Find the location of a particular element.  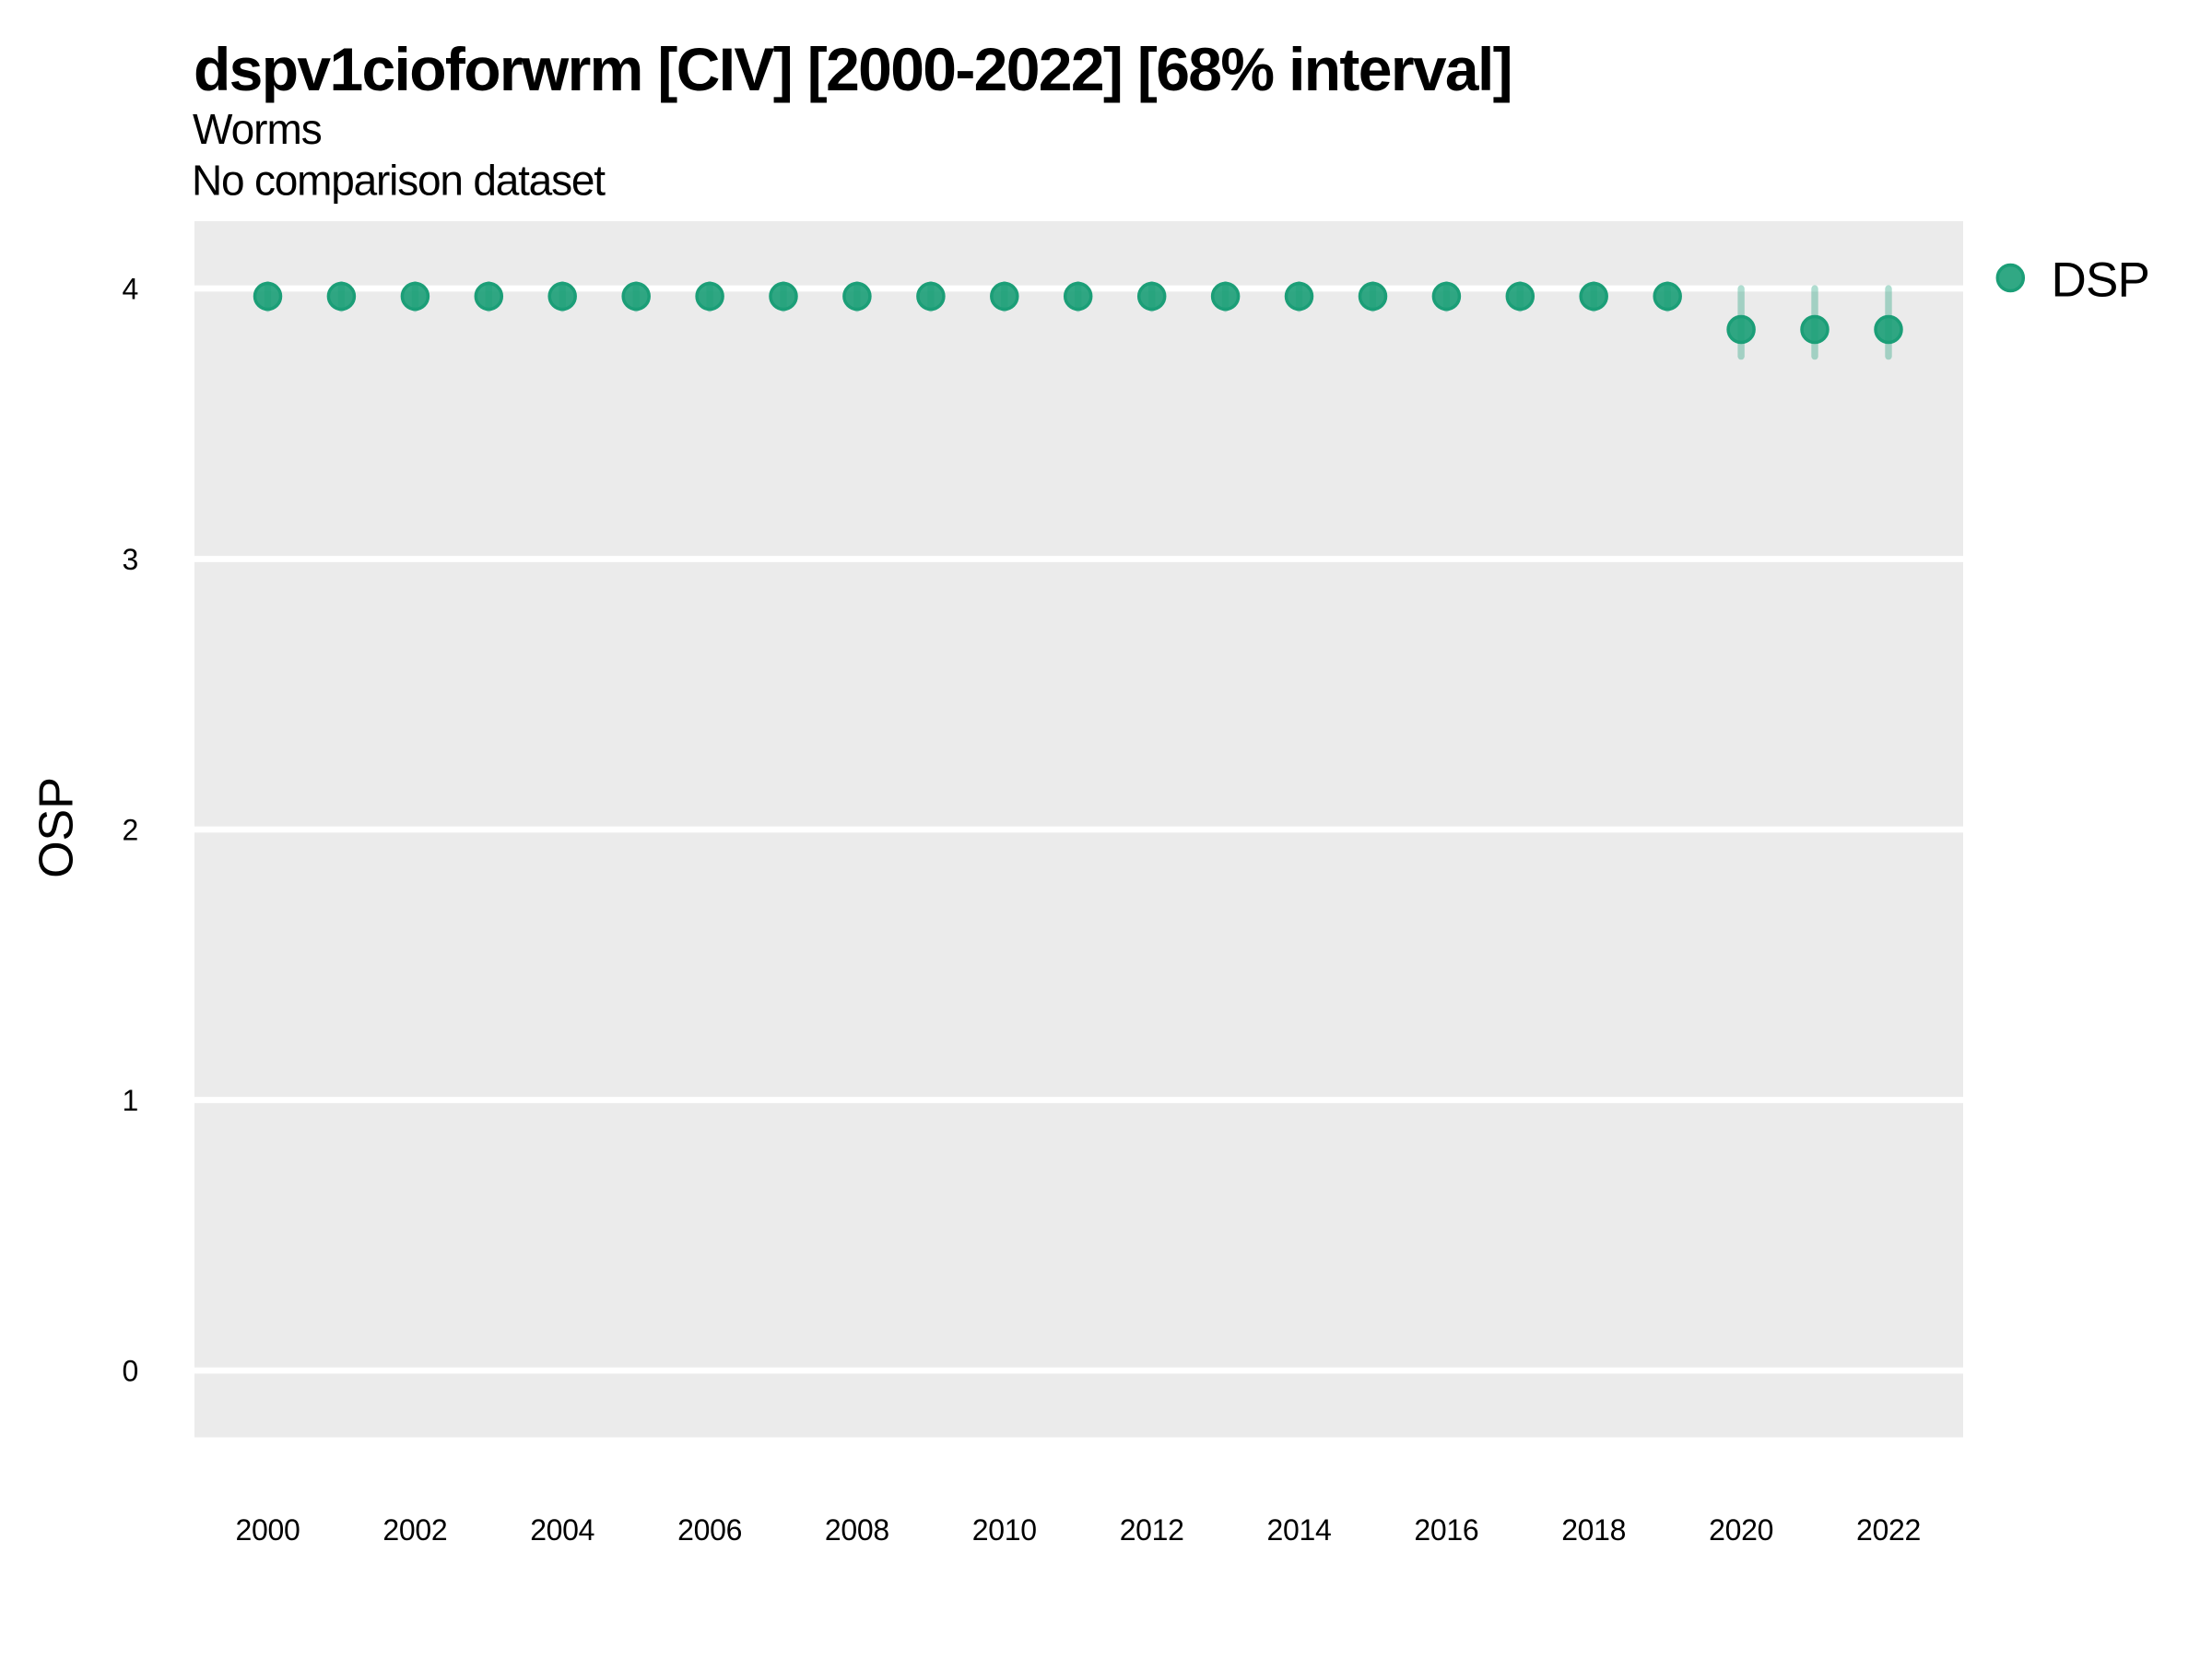

svg-text: OSP is located at coordinates (57, 827).